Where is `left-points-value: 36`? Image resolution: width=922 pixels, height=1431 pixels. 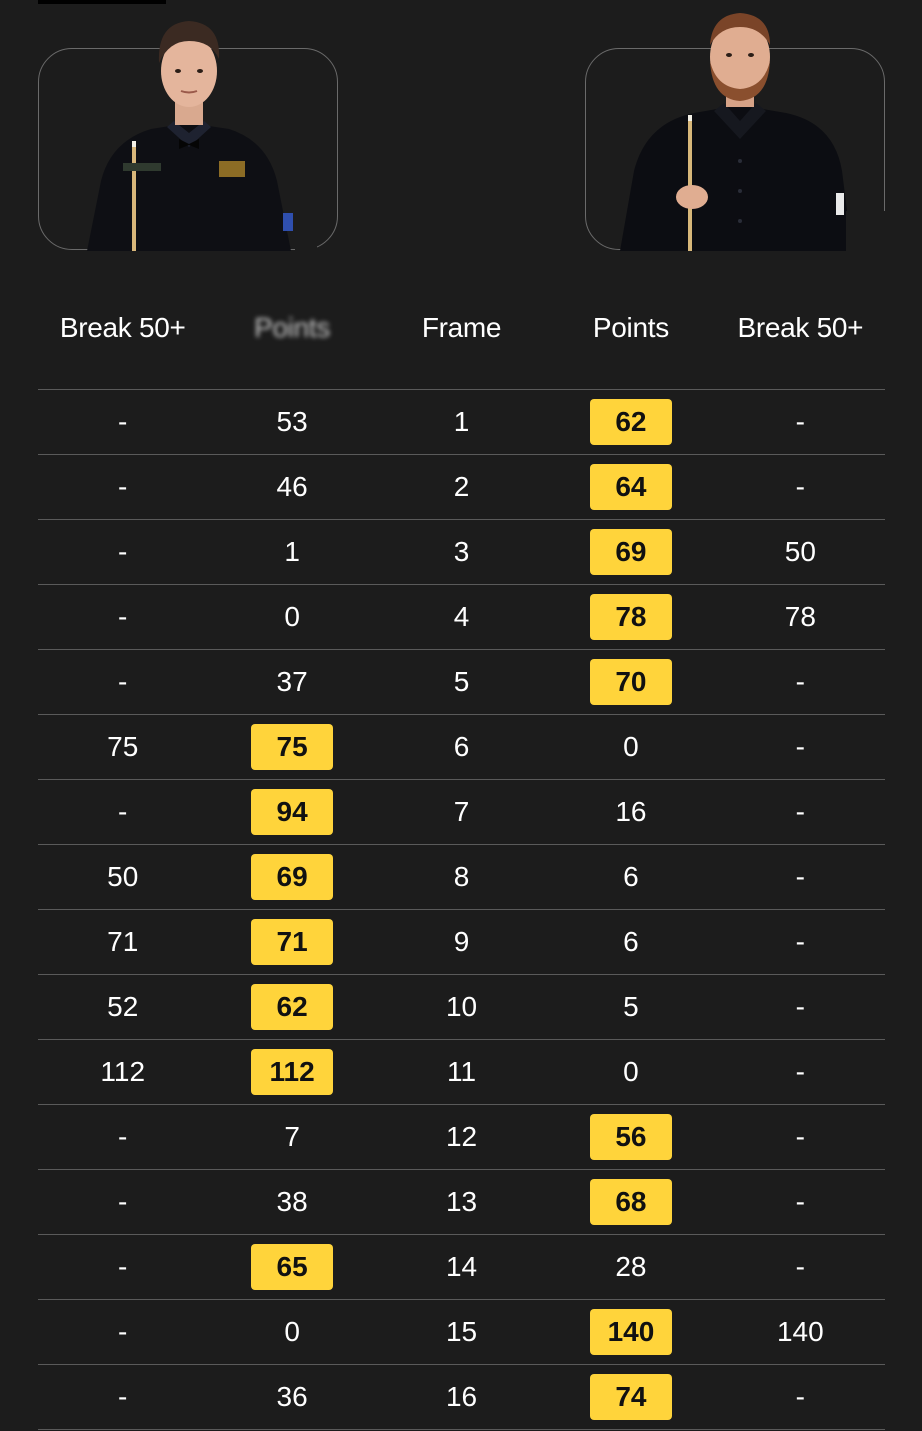
left-points-value: 36 is located at coordinates (292, 1396).